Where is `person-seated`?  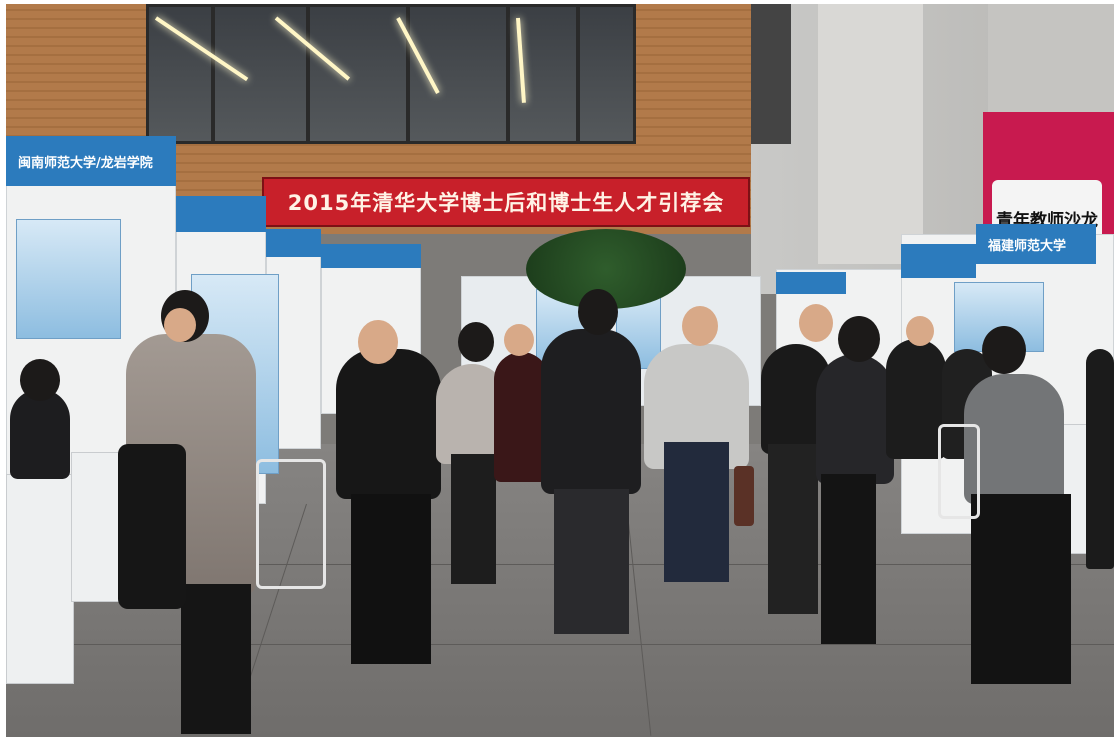
person-seated is located at coordinates (40, 434).